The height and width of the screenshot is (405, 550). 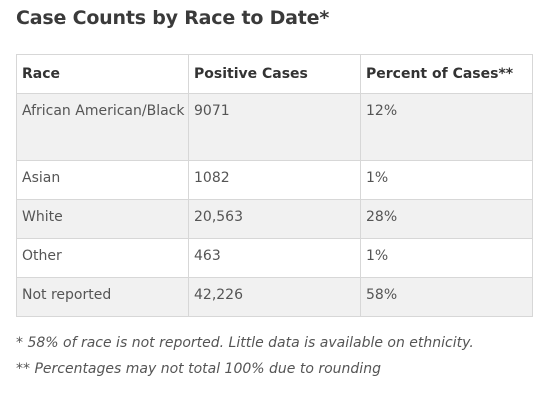 I want to click on percent-value: 12%, so click(x=382, y=111).